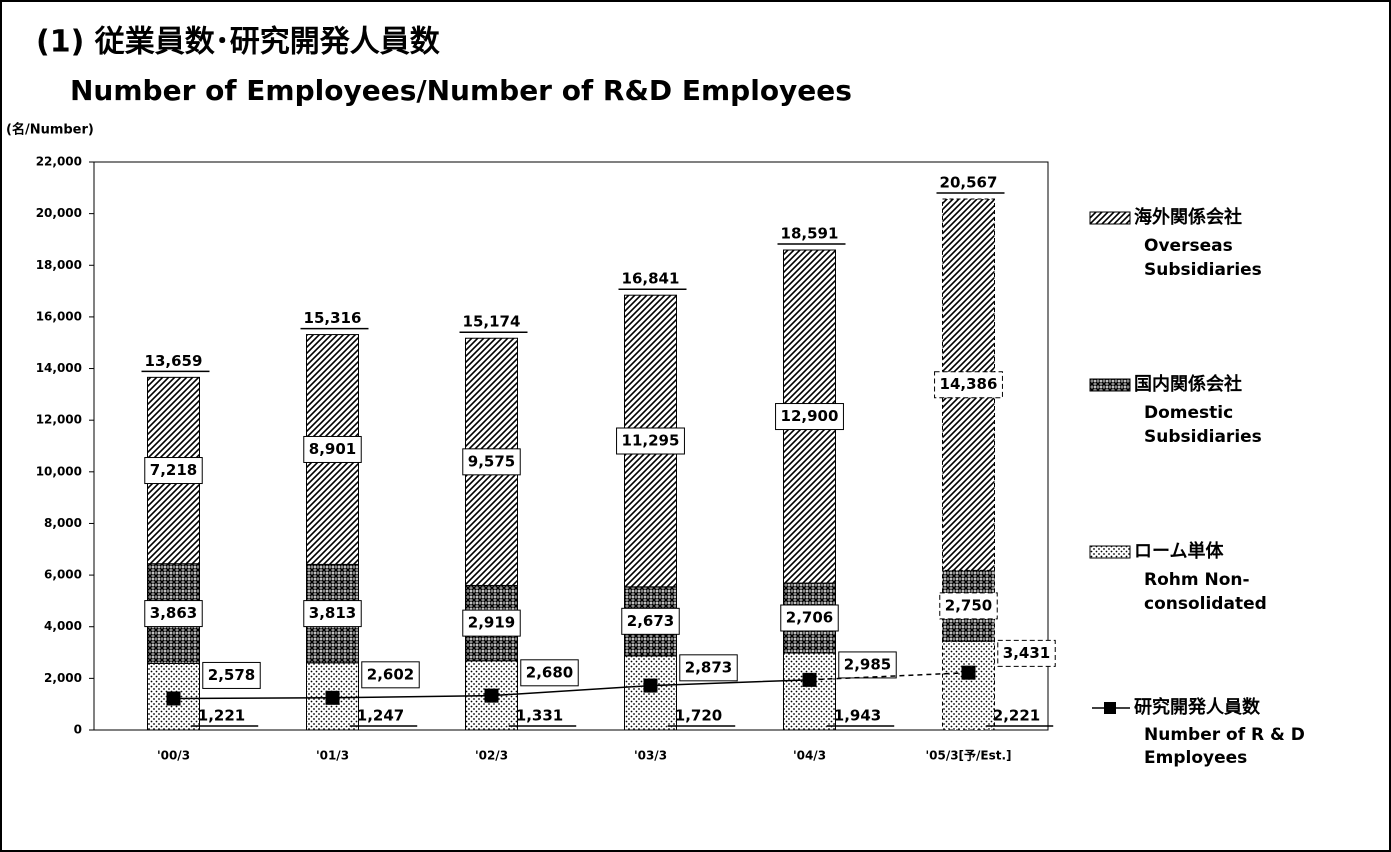 The image size is (1391, 852). I want to click on total-label: 15,174, so click(492, 322).